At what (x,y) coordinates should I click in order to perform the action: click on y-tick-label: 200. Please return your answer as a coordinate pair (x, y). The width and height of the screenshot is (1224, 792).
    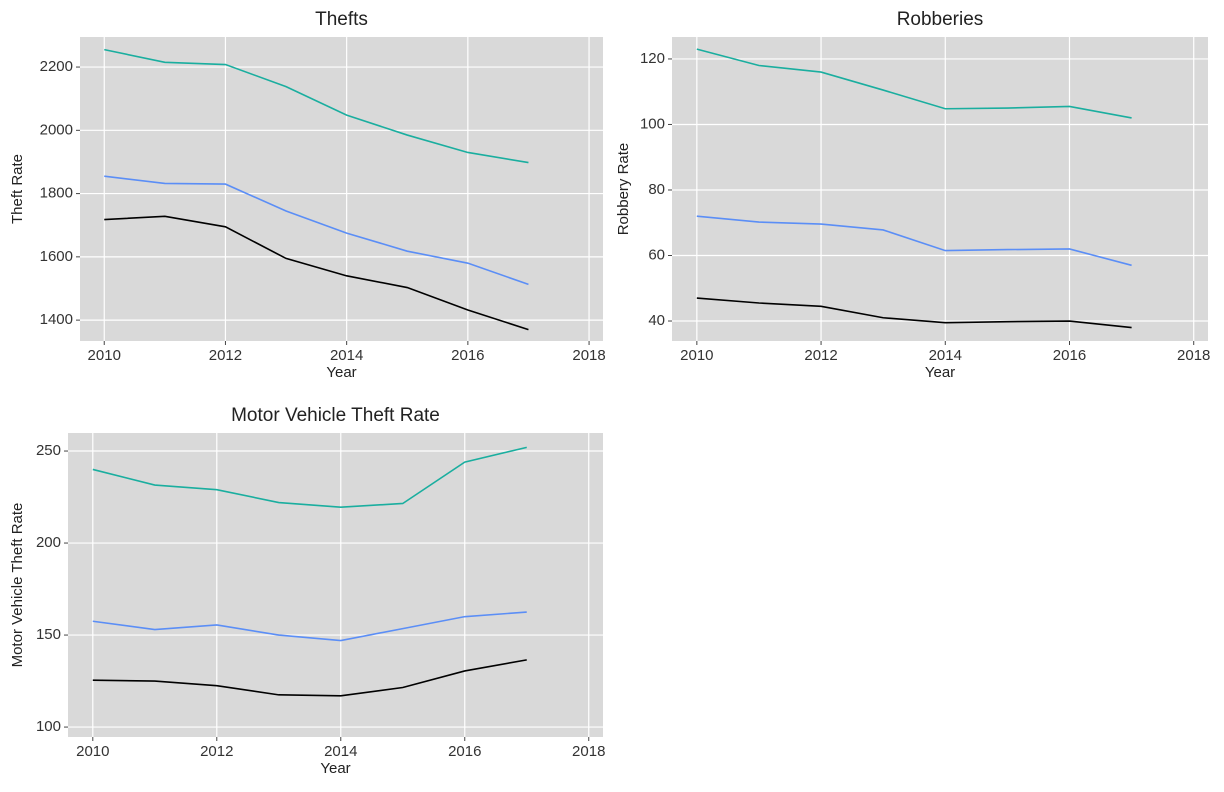
    Looking at the image, I should click on (48, 542).